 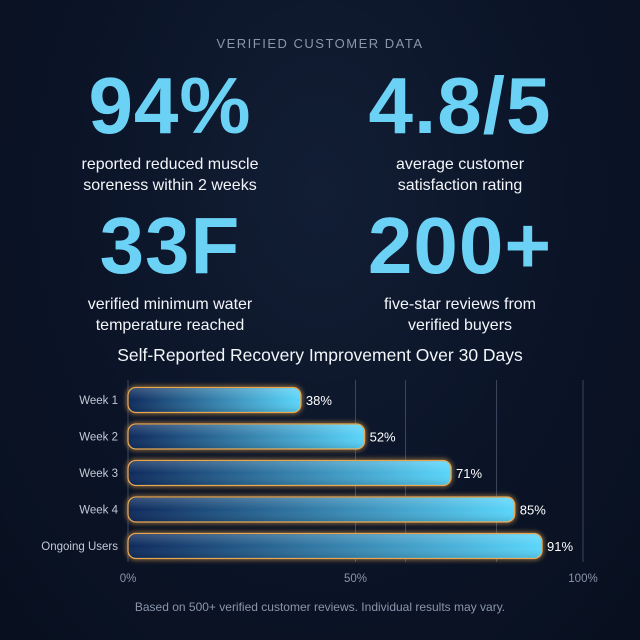 I want to click on value-label: 85%, so click(x=533, y=510).